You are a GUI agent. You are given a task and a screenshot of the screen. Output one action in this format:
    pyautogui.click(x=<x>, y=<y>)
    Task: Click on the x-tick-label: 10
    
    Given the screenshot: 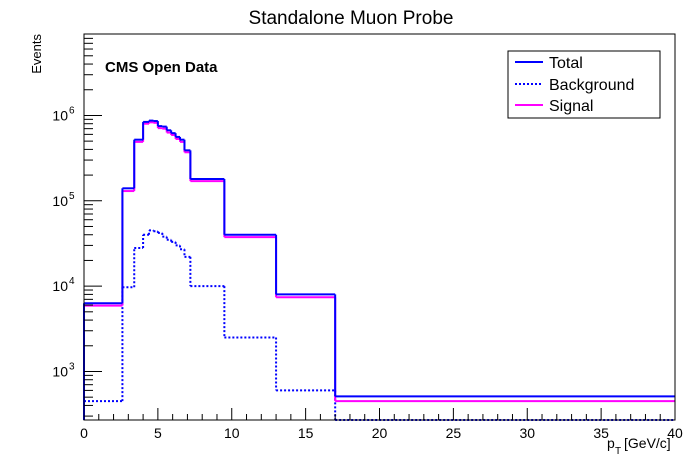 What is the action you would take?
    pyautogui.click(x=232, y=433)
    